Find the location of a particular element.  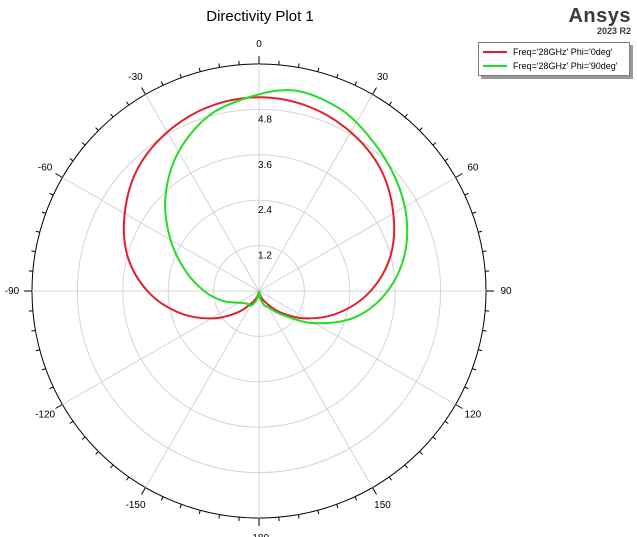

radial-tick-label: 3.6 is located at coordinates (265, 165).